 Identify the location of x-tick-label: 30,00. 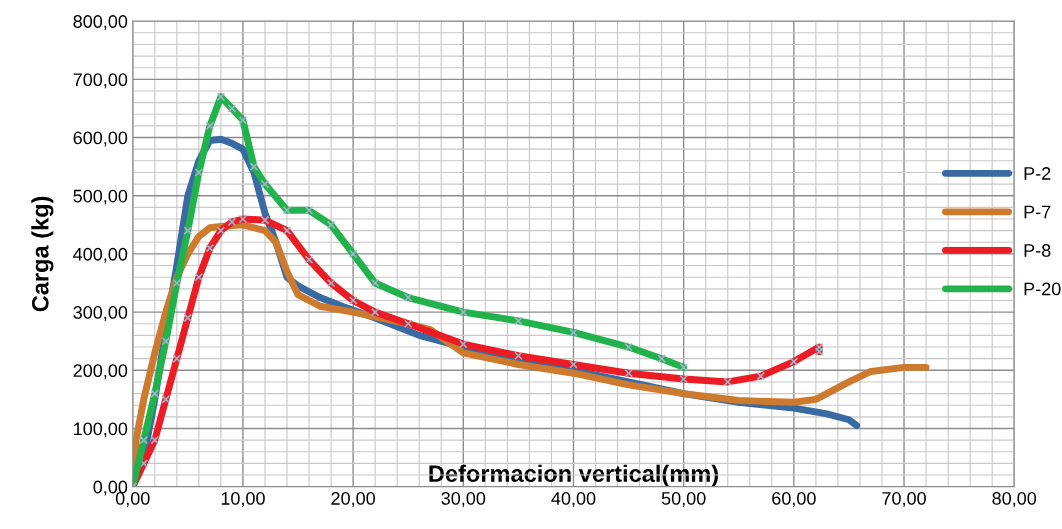
(463, 499).